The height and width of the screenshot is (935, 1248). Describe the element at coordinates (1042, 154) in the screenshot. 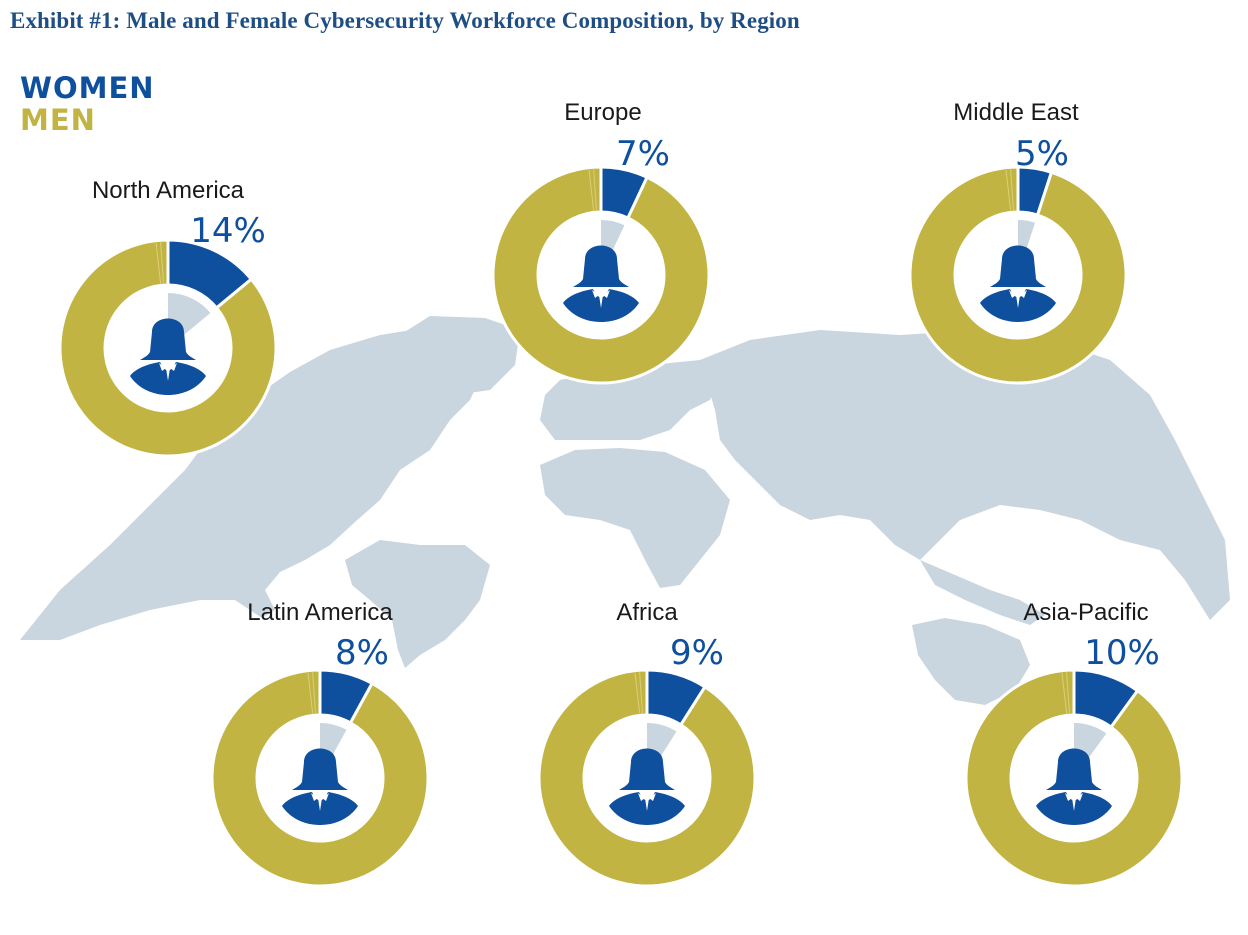

I see `percent-label-middle-east: 5%` at that location.